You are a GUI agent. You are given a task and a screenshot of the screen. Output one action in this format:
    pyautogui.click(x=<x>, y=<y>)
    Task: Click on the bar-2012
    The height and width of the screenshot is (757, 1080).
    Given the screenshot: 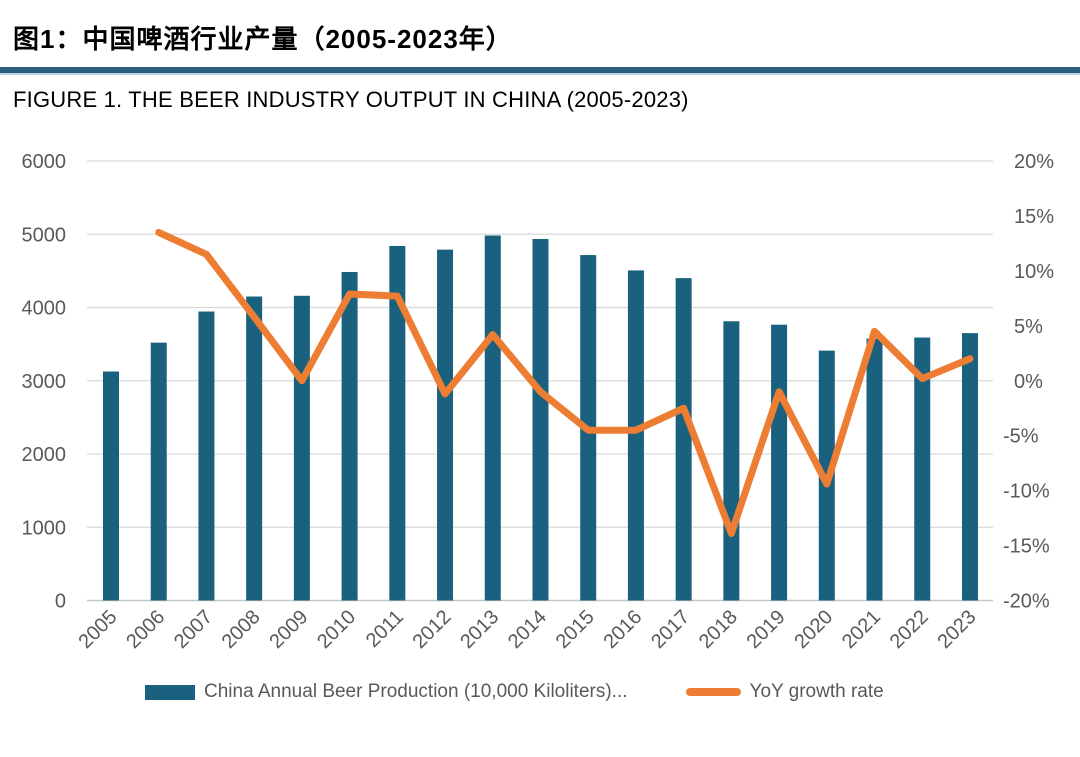 What is the action you would take?
    pyautogui.click(x=445, y=425)
    